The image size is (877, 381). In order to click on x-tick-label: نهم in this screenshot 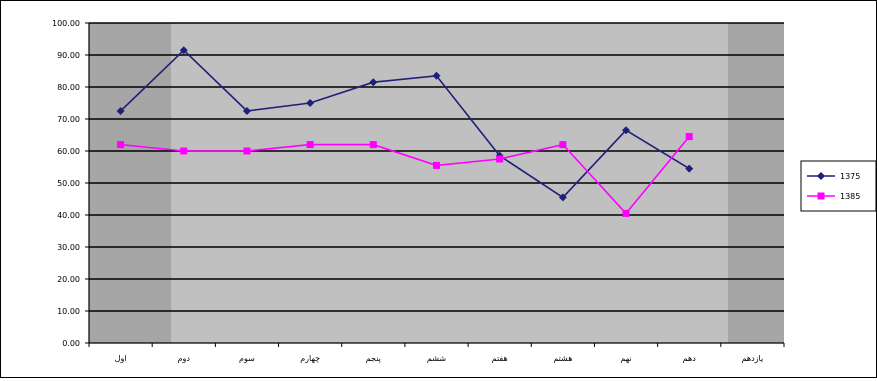, I will do `click(625, 358)`.